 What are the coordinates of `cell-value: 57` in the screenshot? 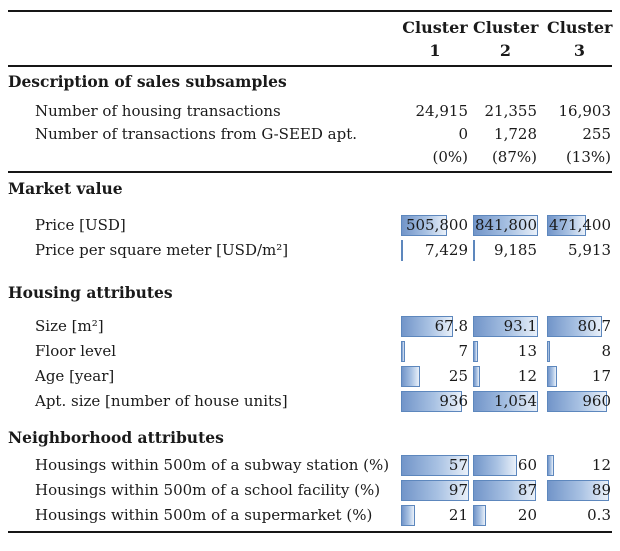 It's located at (458, 465).